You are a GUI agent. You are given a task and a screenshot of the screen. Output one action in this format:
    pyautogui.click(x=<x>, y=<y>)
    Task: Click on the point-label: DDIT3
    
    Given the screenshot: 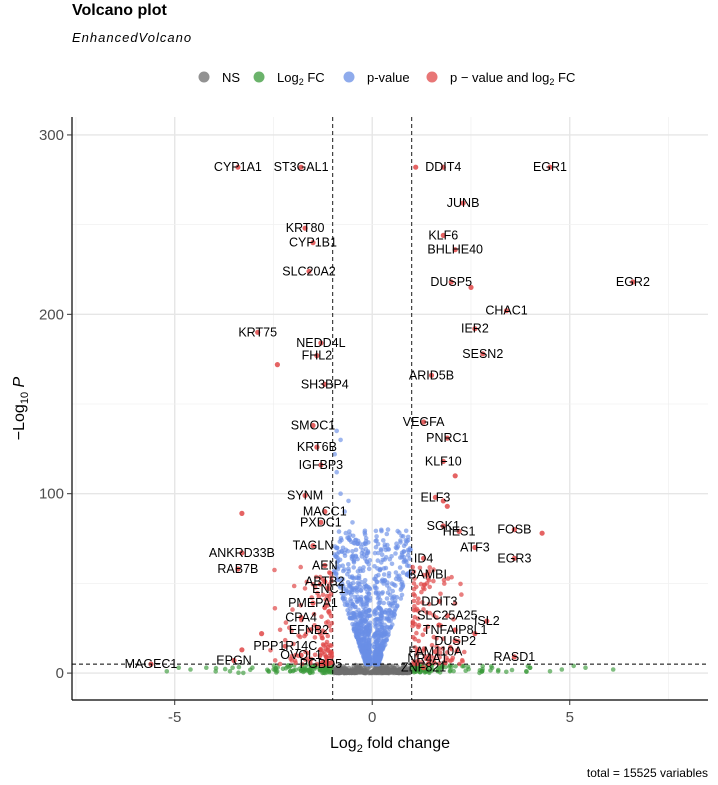 What is the action you would take?
    pyautogui.click(x=439, y=601)
    